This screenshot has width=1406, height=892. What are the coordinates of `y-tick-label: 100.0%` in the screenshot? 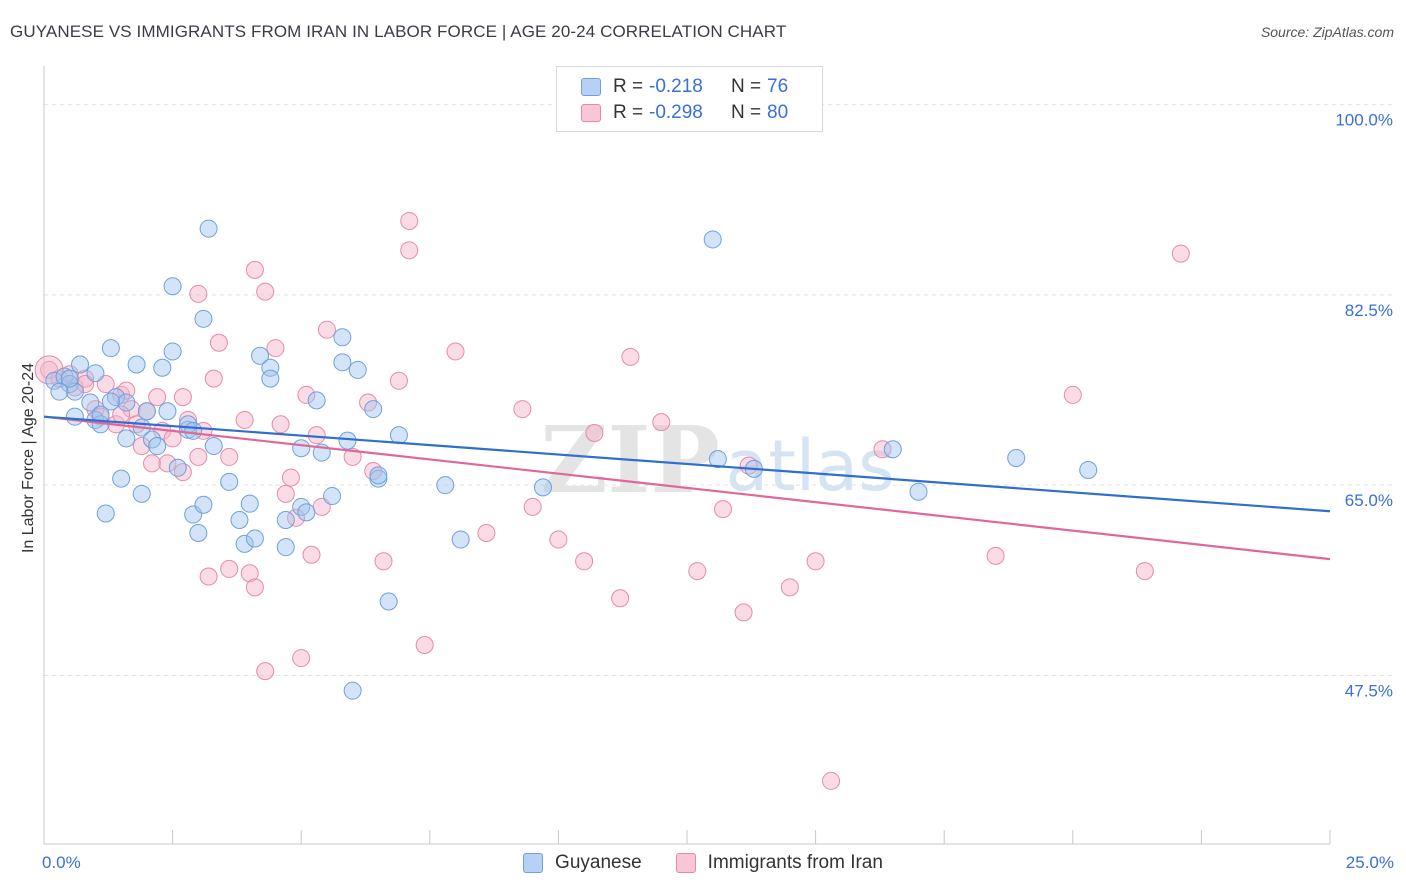 It's located at (1364, 120).